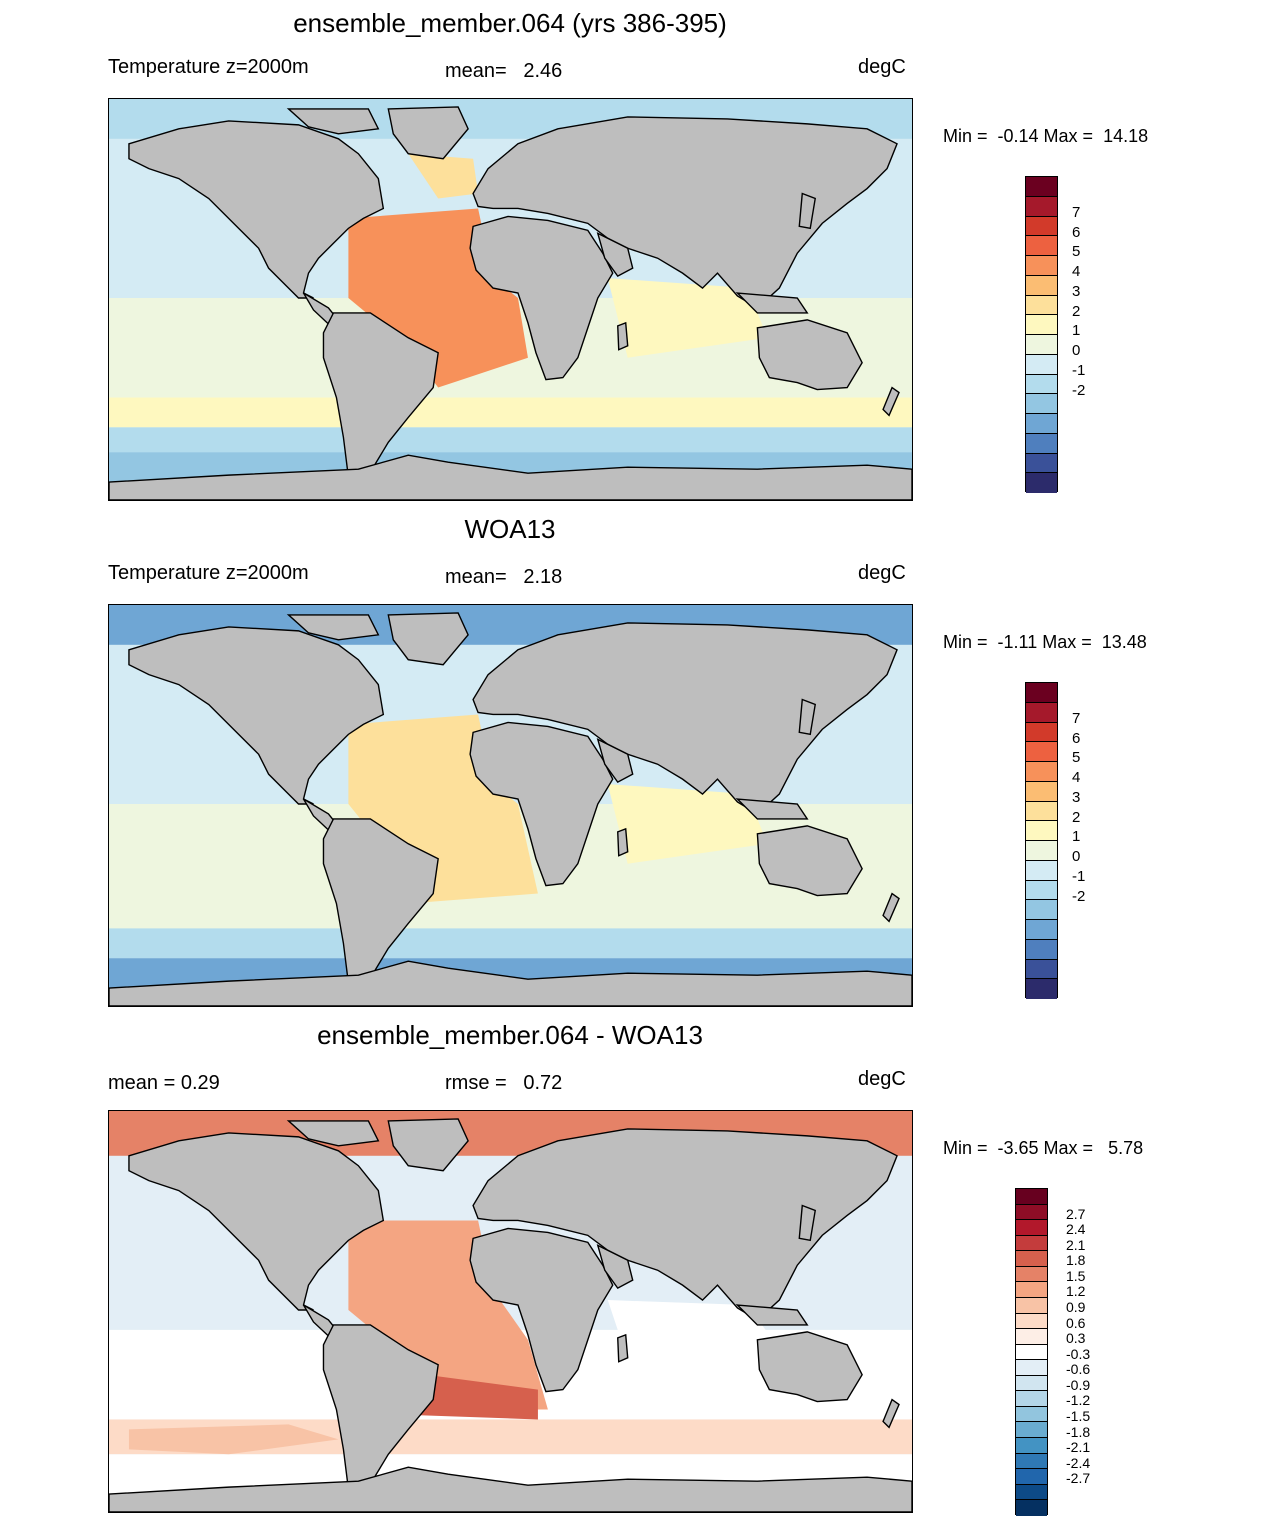  I want to click on mean-label: mean = 0.29, so click(164, 1083).